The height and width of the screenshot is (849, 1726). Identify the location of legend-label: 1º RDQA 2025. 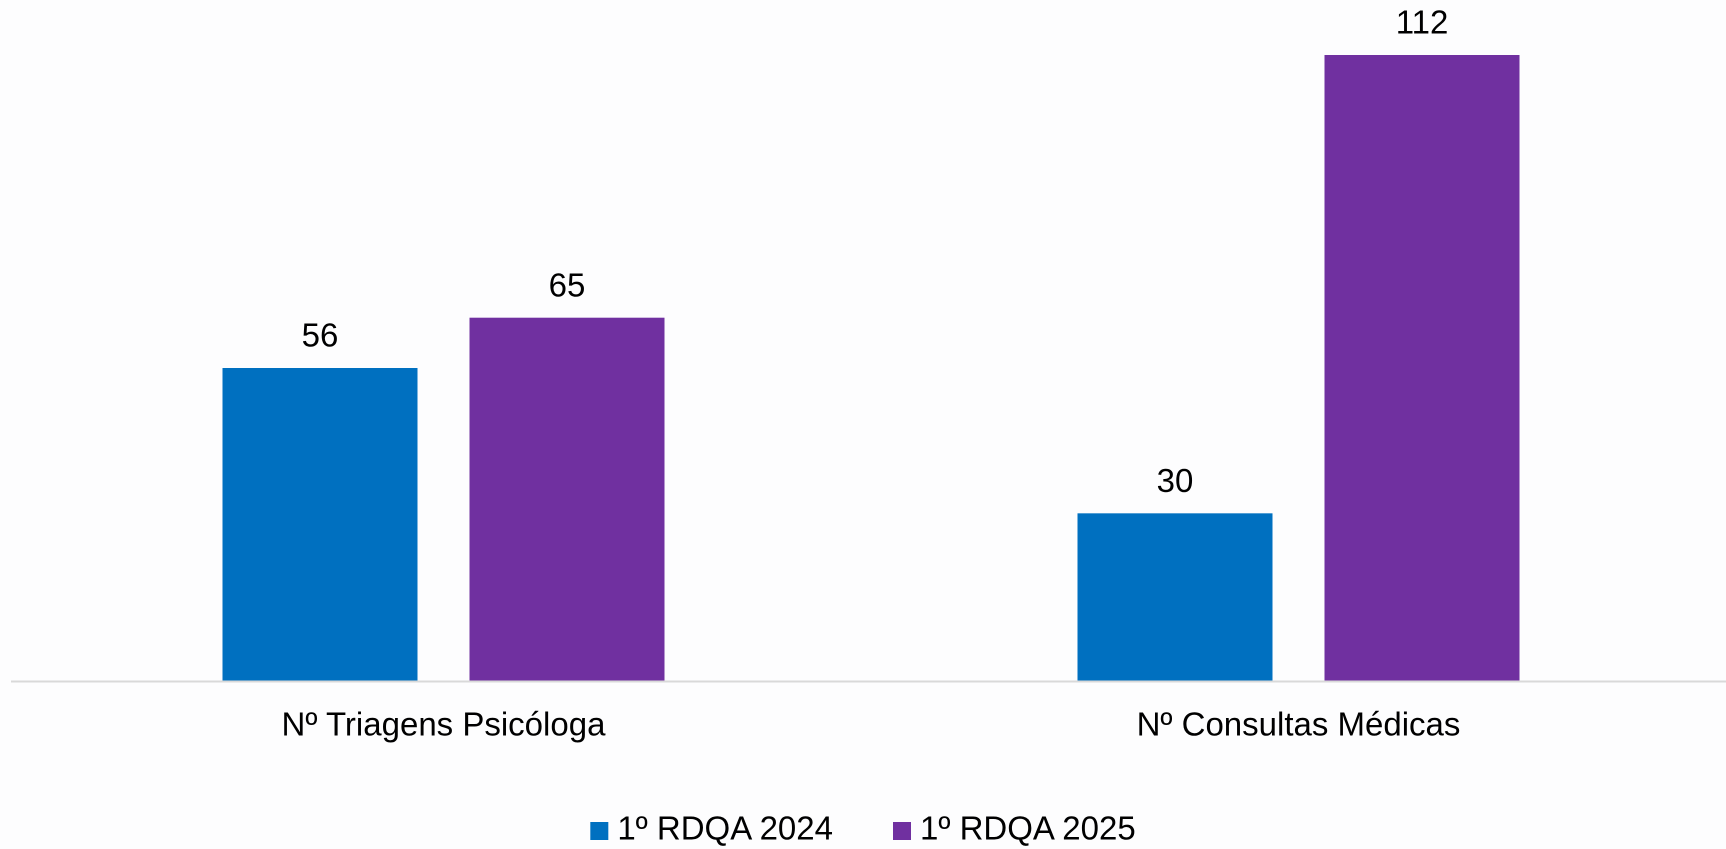
(1028, 828).